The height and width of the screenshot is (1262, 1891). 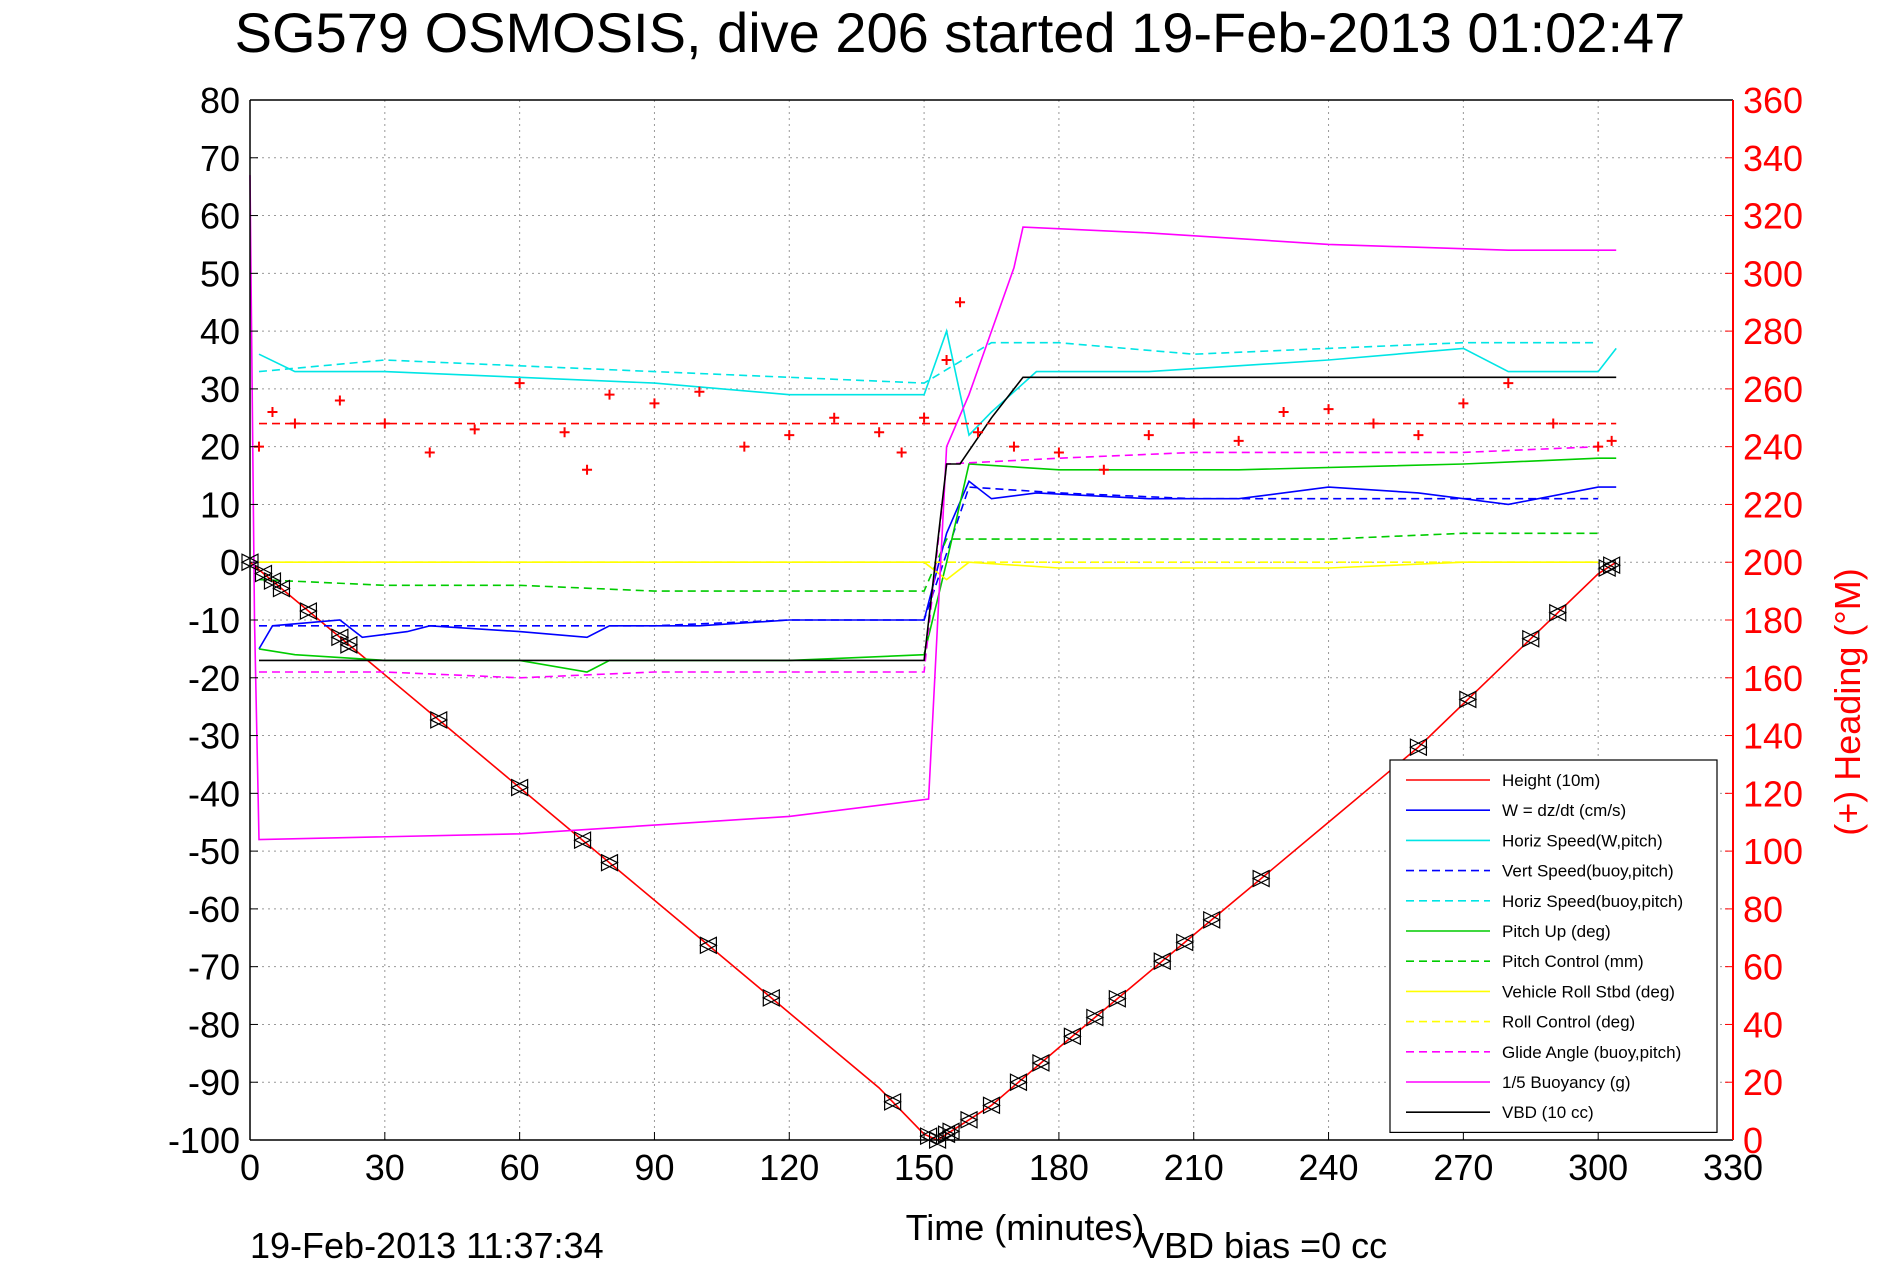 I want to click on legend-label: Vert Speed(buoy,pitch), so click(x=1588, y=871).